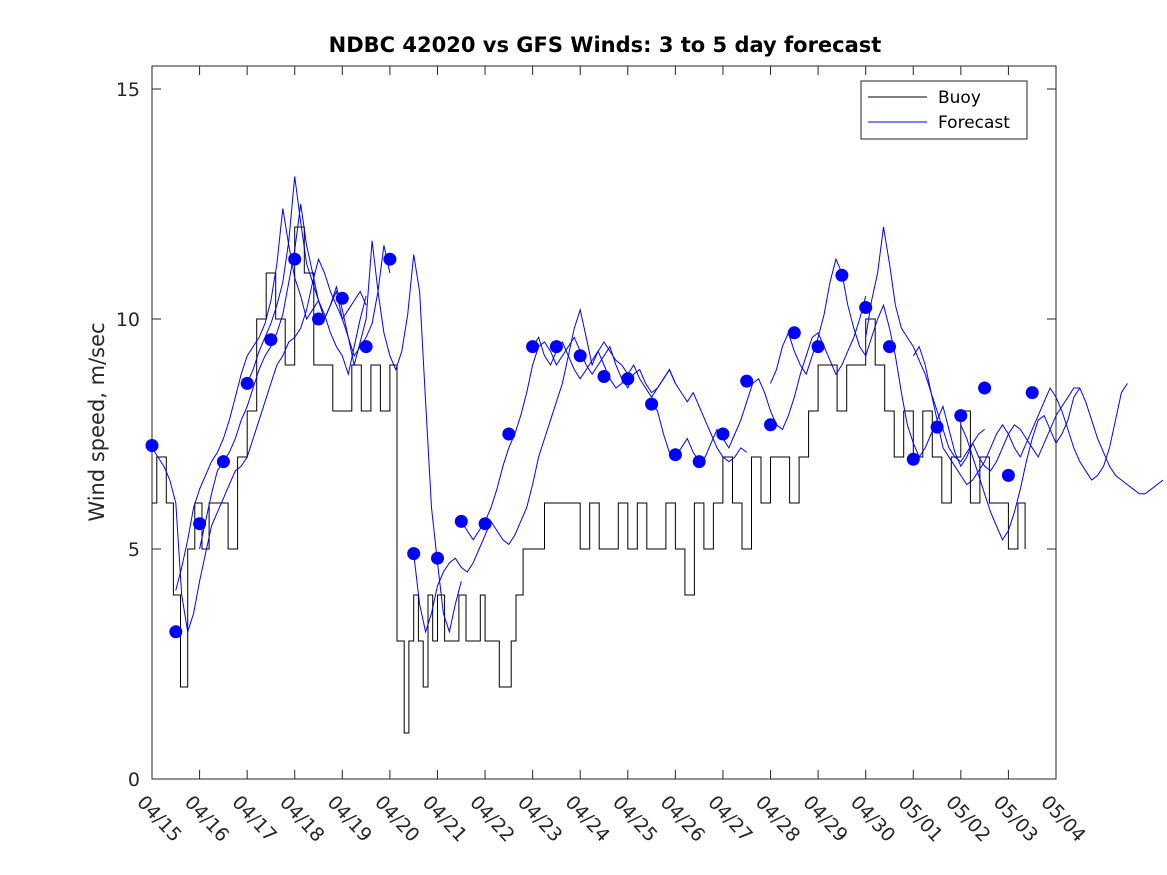 This screenshot has height=875, width=1167. I want to click on legend-forecast-label: Forecast, so click(974, 123).